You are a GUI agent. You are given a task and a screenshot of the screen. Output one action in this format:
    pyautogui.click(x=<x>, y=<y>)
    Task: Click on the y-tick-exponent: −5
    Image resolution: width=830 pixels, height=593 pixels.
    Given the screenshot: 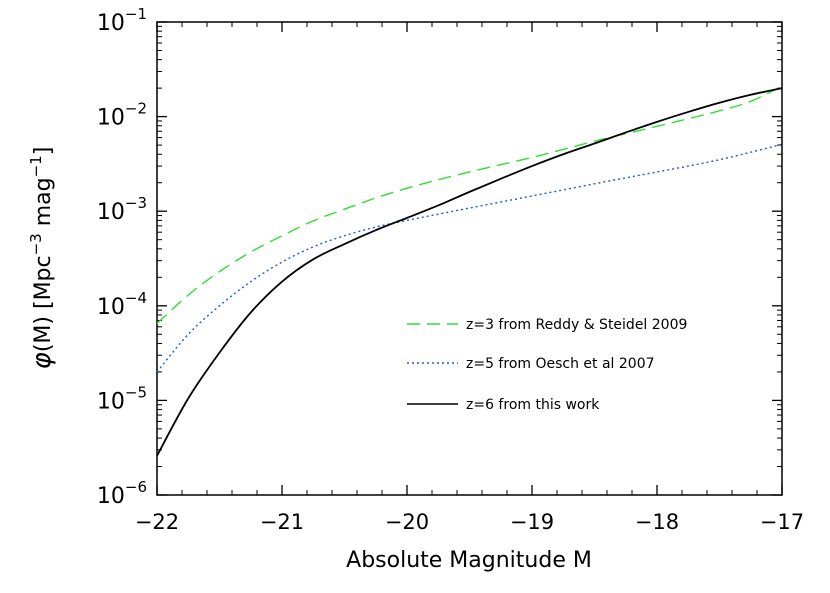 What is the action you would take?
    pyautogui.click(x=136, y=392)
    